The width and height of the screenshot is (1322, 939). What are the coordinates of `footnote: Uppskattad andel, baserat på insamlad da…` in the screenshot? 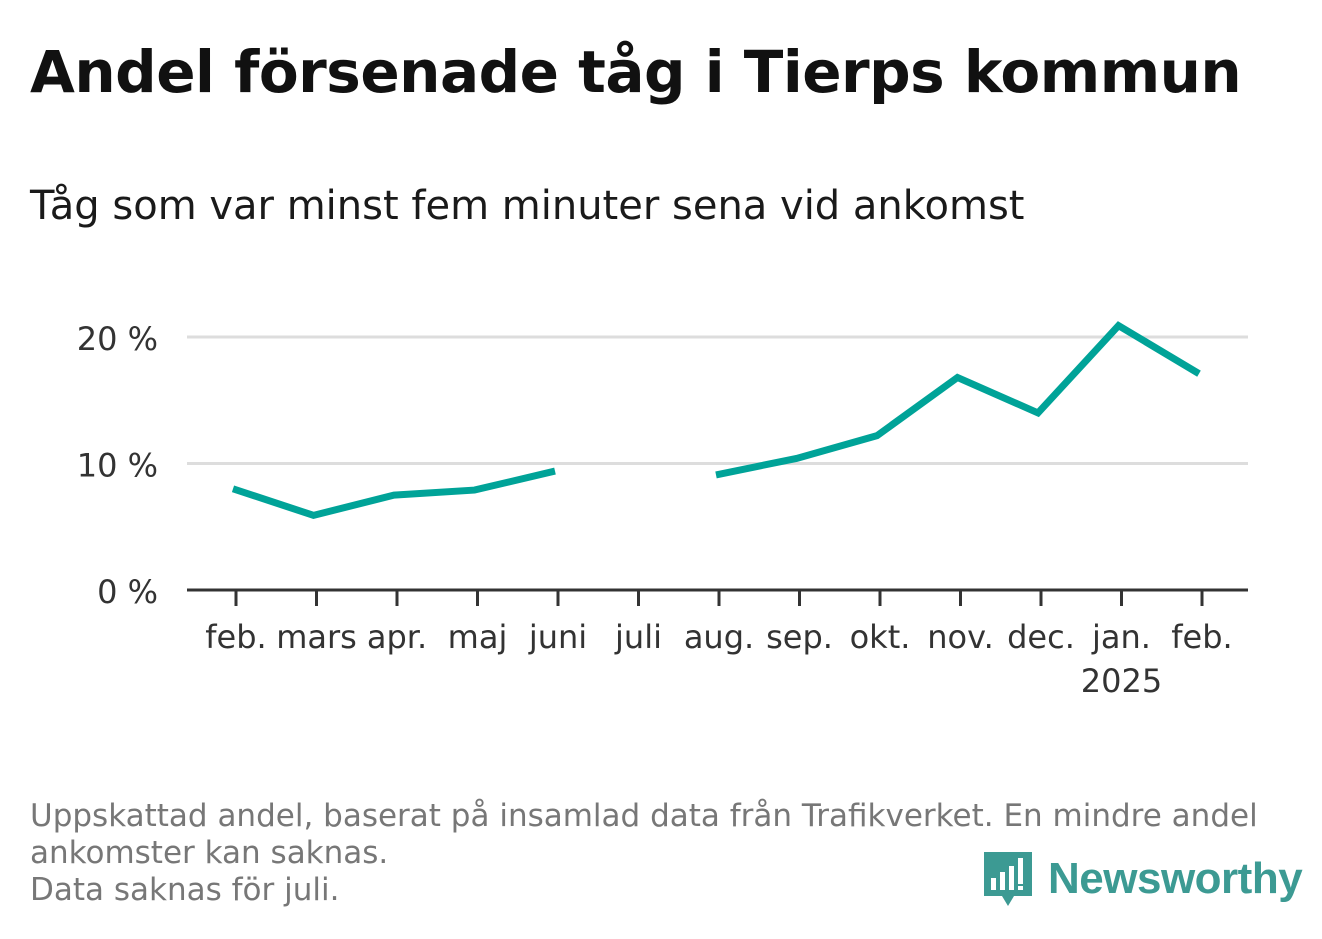 It's located at (655, 853).